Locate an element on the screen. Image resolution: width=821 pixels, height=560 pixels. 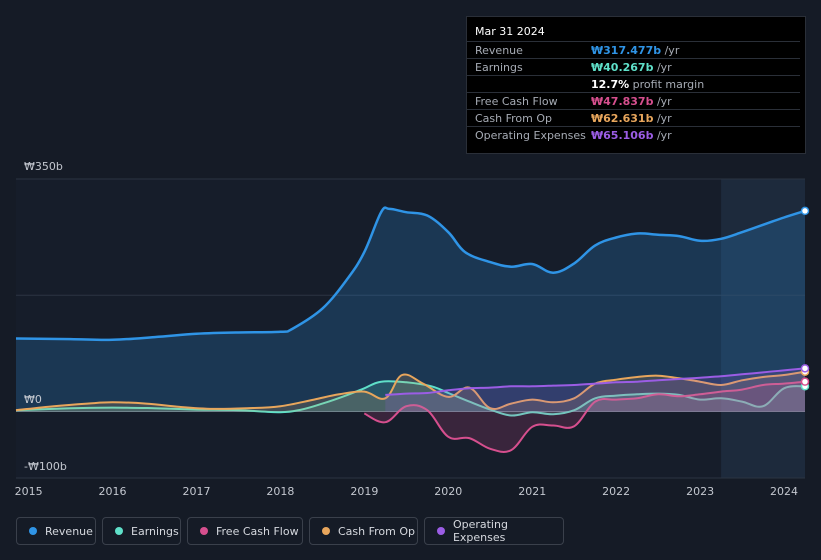
tooltip-row: Free Cash Flow ₩47.837b /yr is located at coordinates (633, 101).